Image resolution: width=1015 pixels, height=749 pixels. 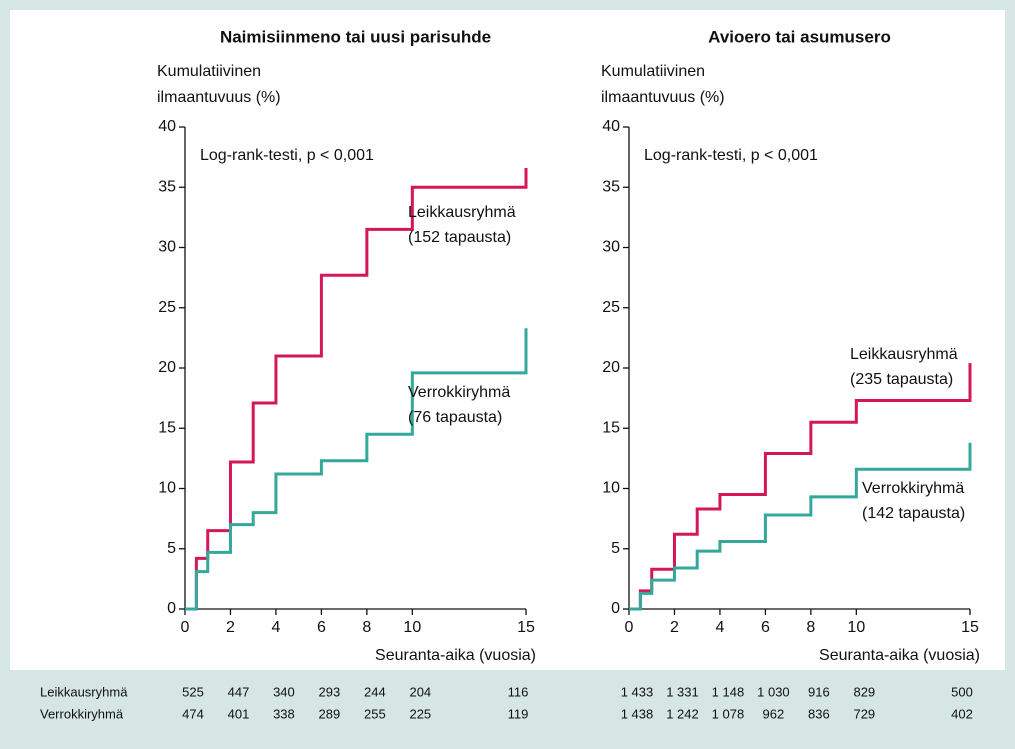 I want to click on risk-count: 1 331, so click(x=682, y=691).